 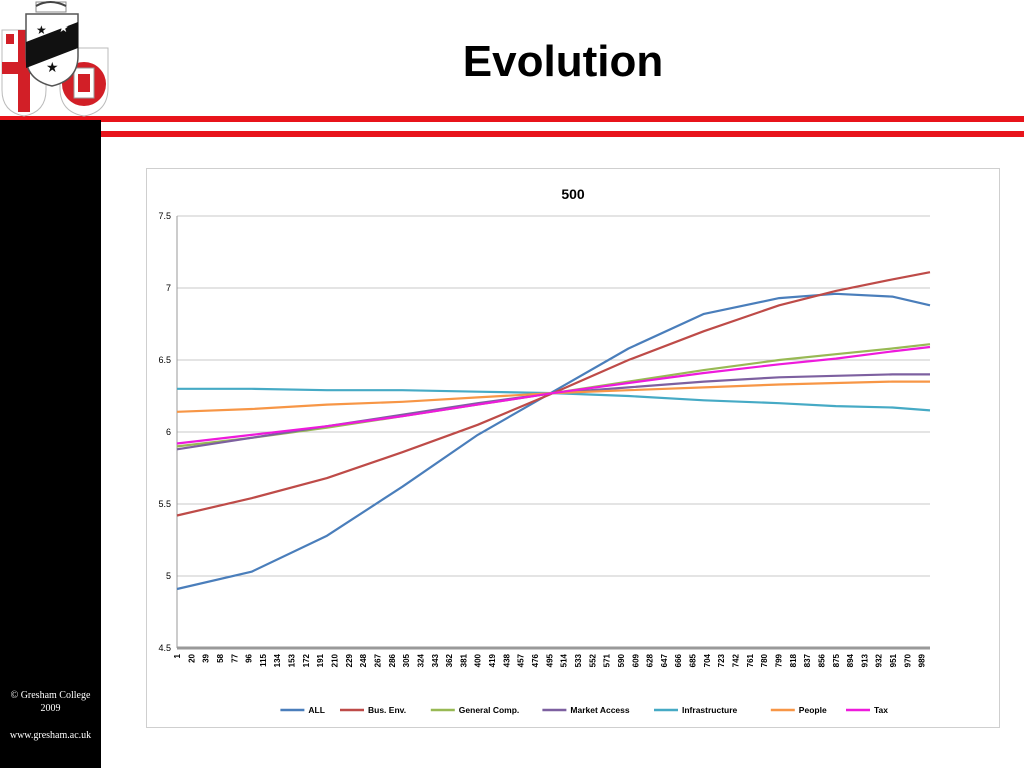 What do you see at coordinates (592, 660) in the screenshot?
I see `x-tick-label: 552` at bounding box center [592, 660].